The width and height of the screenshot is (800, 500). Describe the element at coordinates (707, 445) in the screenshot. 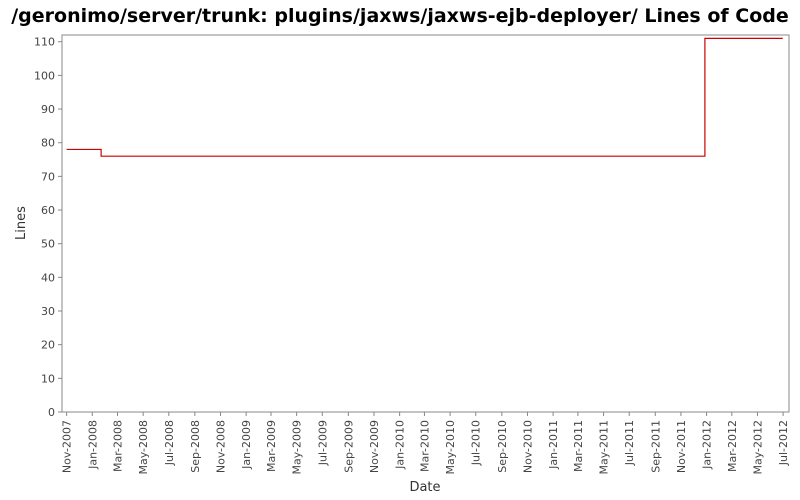

I see `x-tick-label: Jan-2012` at that location.